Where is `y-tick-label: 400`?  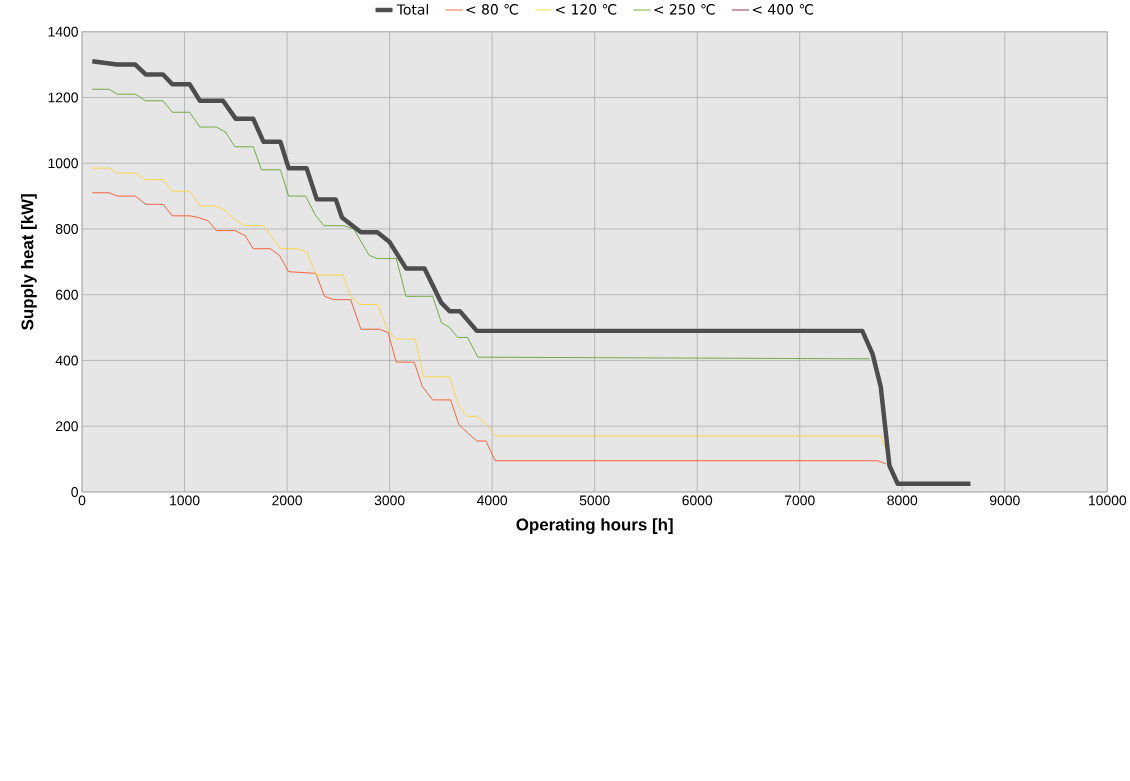 y-tick-label: 400 is located at coordinates (66, 360).